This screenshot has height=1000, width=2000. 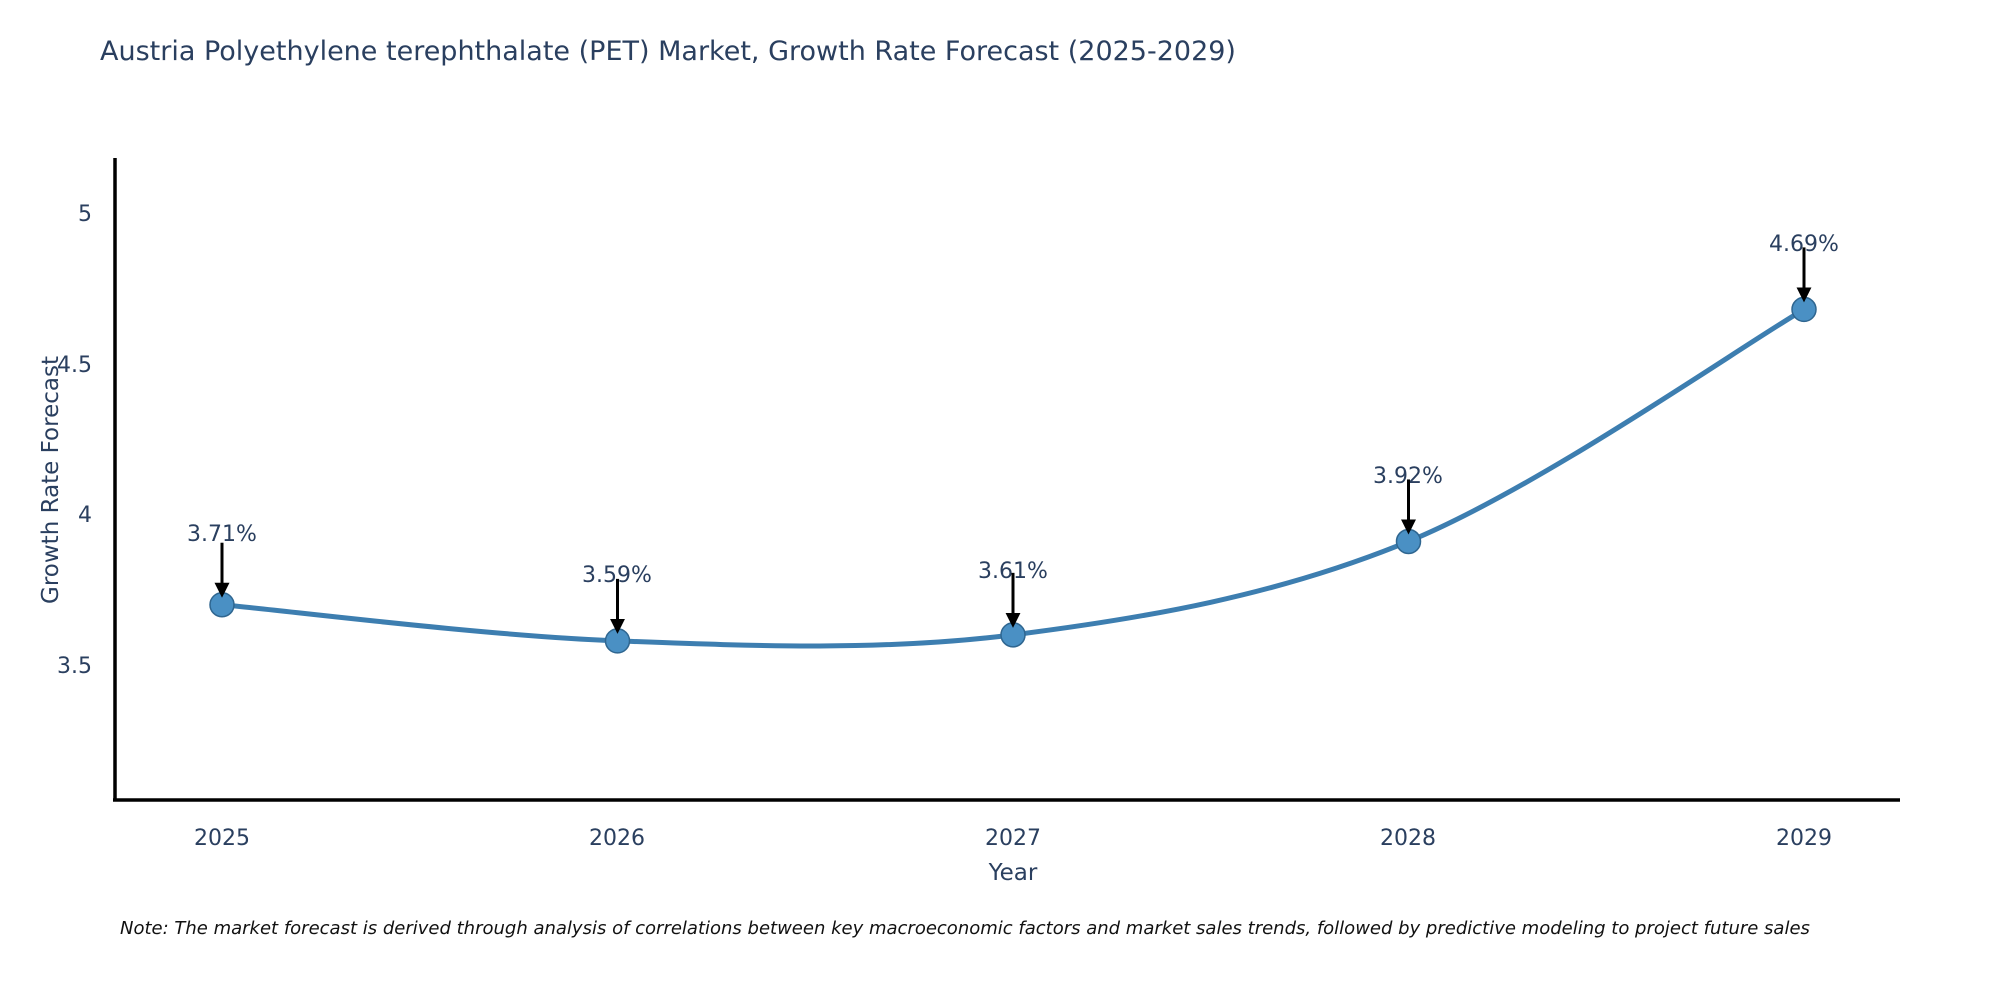 What do you see at coordinates (1013, 873) in the screenshot?
I see `x-axis-title: Year` at bounding box center [1013, 873].